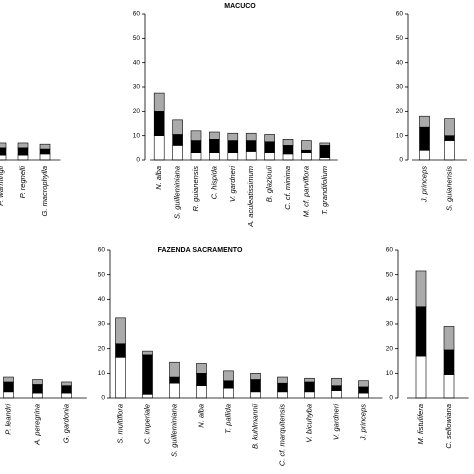 This screenshot has width=474, height=474. I want to click on x-tick-label: P. regnelli, so click(22, 182).